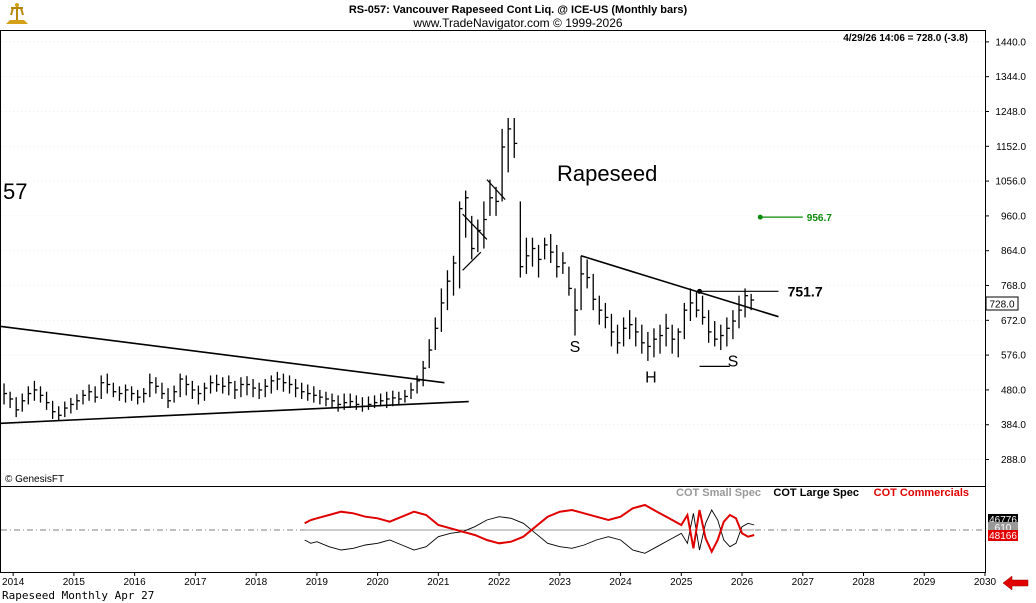 The height and width of the screenshot is (603, 1036). Describe the element at coordinates (560, 582) in the screenshot. I see `x-tick-label: 2023` at that location.